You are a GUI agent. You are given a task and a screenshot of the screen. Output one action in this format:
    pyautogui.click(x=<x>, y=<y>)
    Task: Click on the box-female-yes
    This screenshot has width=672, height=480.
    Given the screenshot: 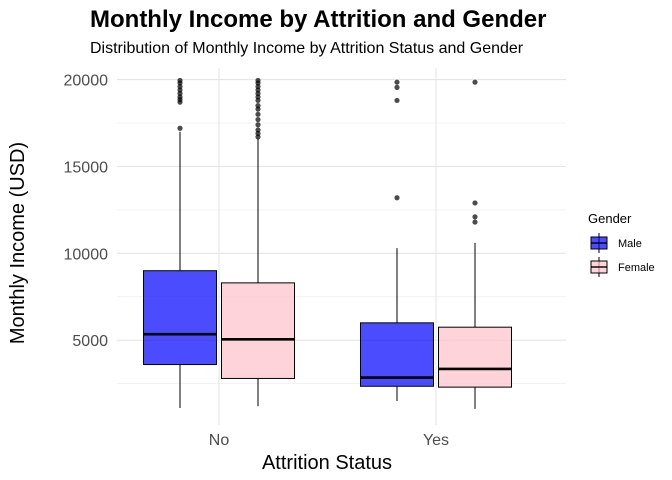 What is the action you would take?
    pyautogui.click(x=475, y=244)
    